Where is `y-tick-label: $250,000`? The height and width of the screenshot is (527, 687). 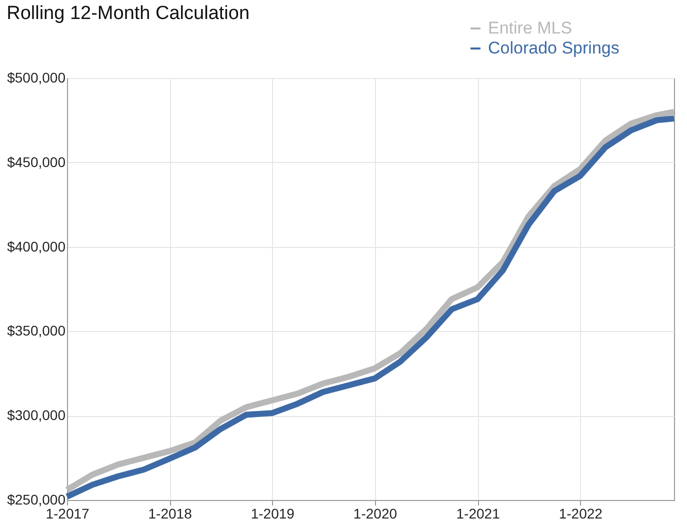 y-tick-label: $250,000 is located at coordinates (36, 500).